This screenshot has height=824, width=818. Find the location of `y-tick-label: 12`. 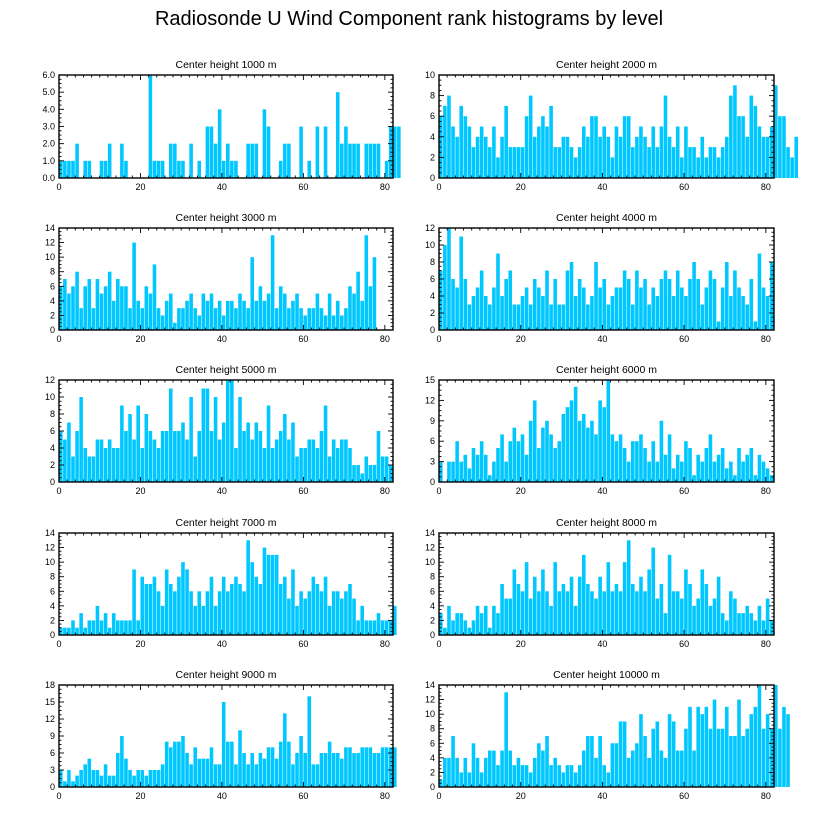

y-tick-label: 12 is located at coordinates (50, 548).